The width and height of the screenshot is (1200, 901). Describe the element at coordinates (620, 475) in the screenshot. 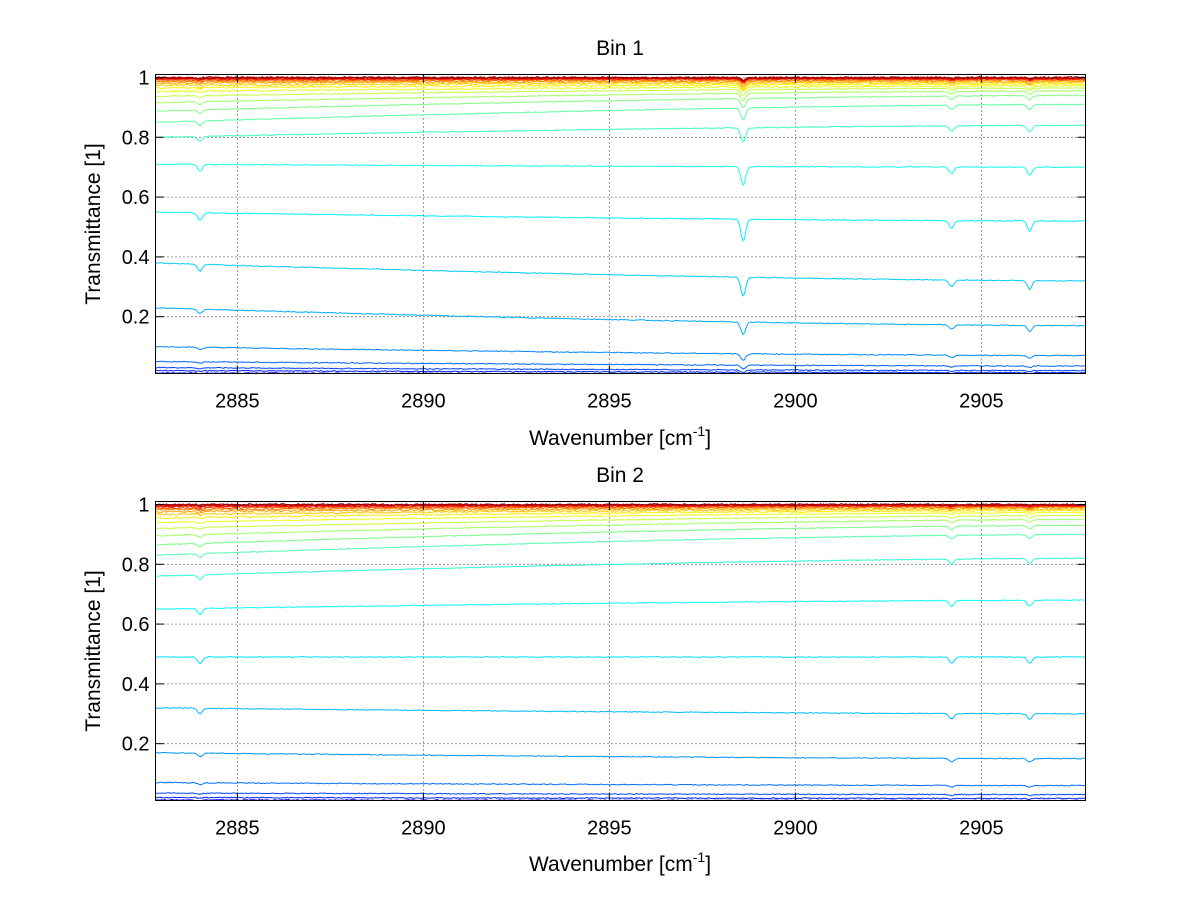

I see `plot-title: Bin 2` at that location.